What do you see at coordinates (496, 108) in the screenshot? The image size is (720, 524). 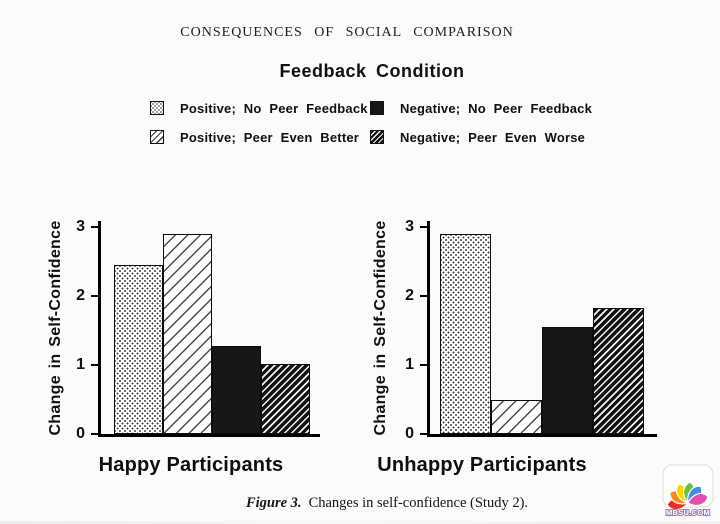 I see `legend-item-label: Negative; No Peer Feedback` at bounding box center [496, 108].